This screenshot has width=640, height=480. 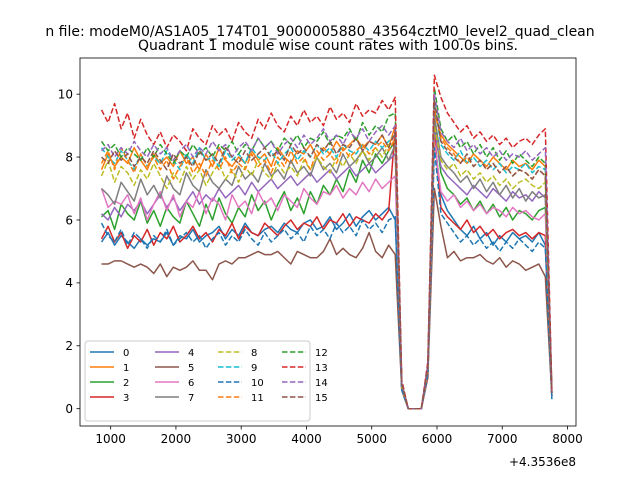 I want to click on x-tick-label: 8000, so click(x=567, y=439).